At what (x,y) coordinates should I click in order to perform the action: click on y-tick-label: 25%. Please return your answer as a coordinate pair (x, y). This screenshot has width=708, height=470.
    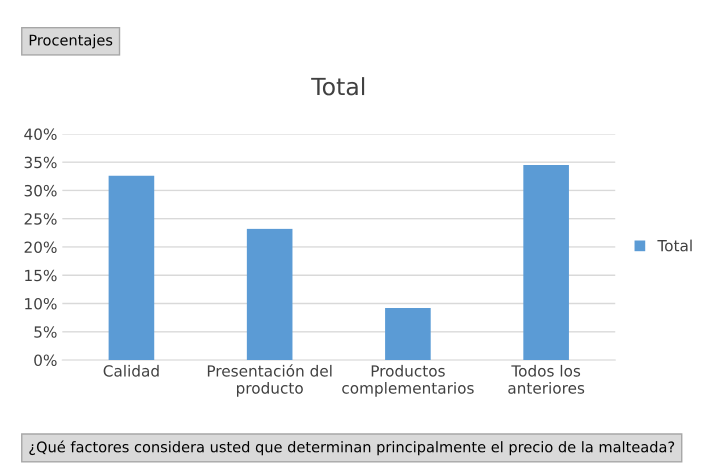
    Looking at the image, I should click on (40, 219).